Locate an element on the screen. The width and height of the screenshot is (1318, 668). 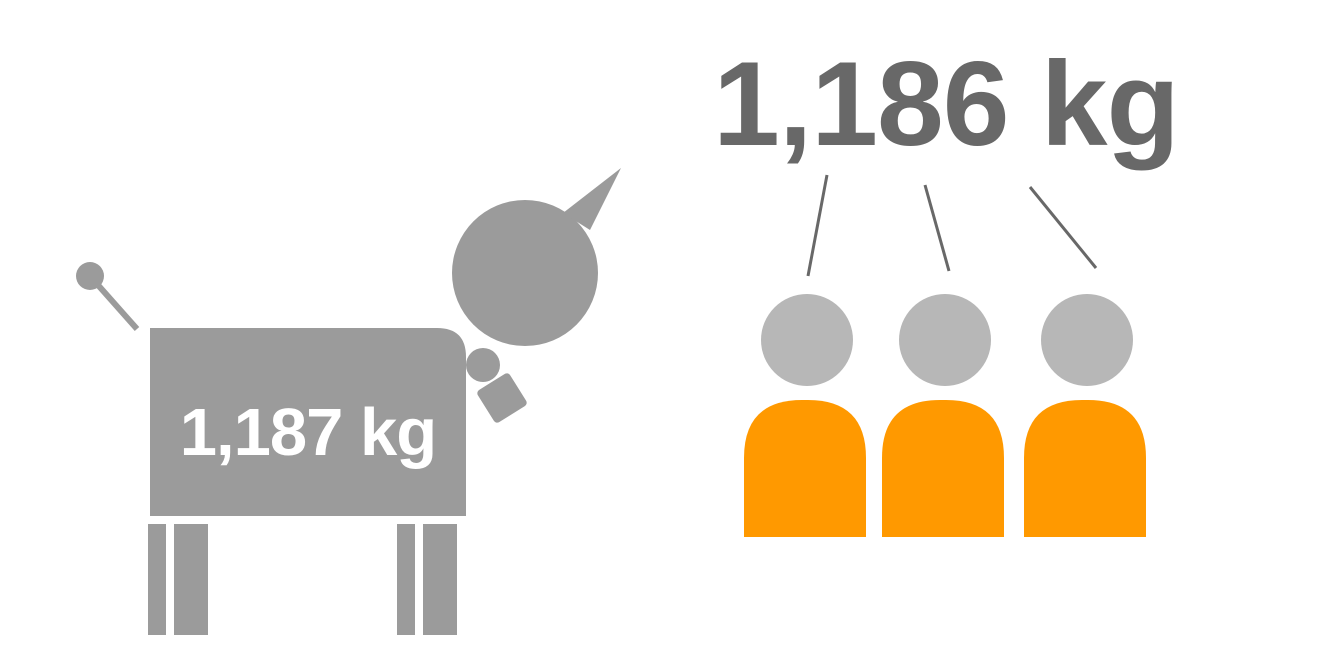
robot-head is located at coordinates (525, 273).